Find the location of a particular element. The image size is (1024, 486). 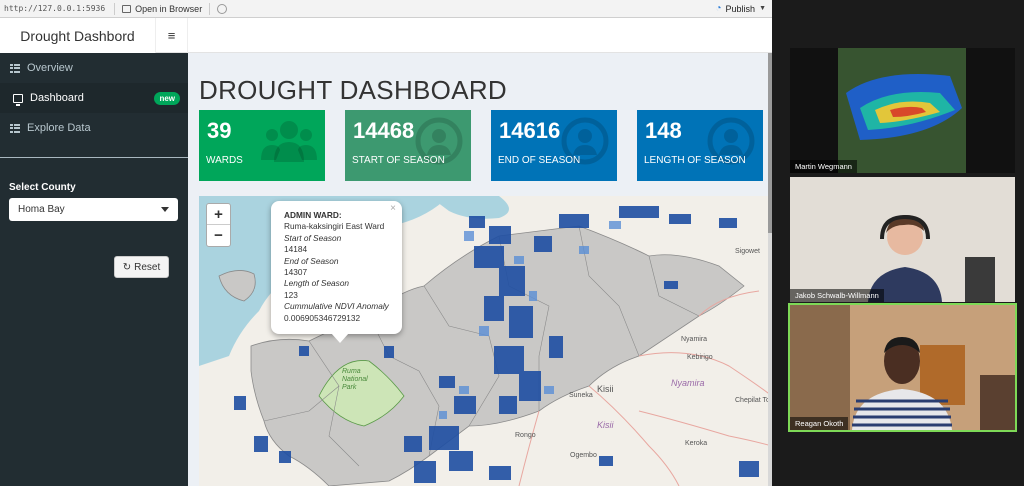

publish-label: Publish is located at coordinates (740, 8).